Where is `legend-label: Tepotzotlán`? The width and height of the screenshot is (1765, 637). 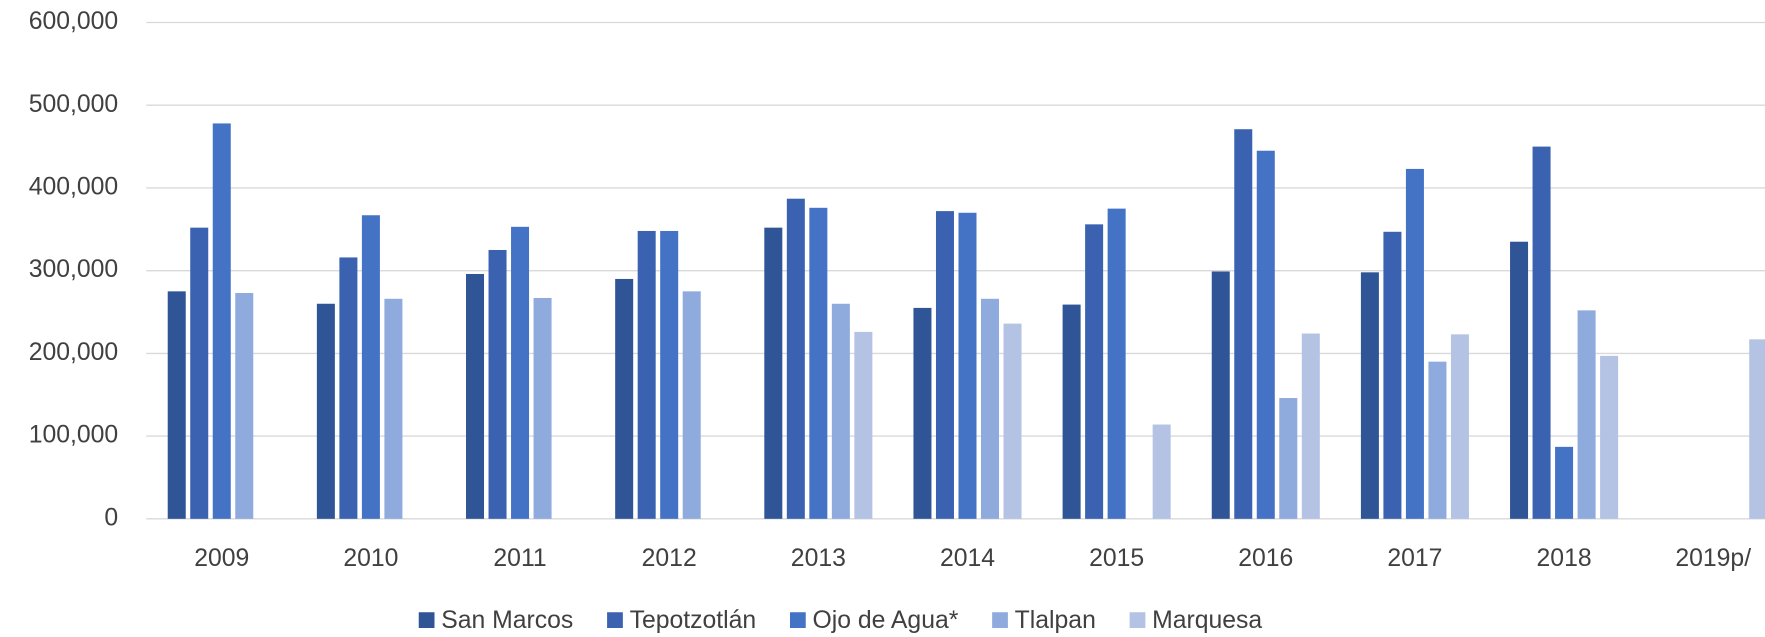
legend-label: Tepotzotlán is located at coordinates (693, 620).